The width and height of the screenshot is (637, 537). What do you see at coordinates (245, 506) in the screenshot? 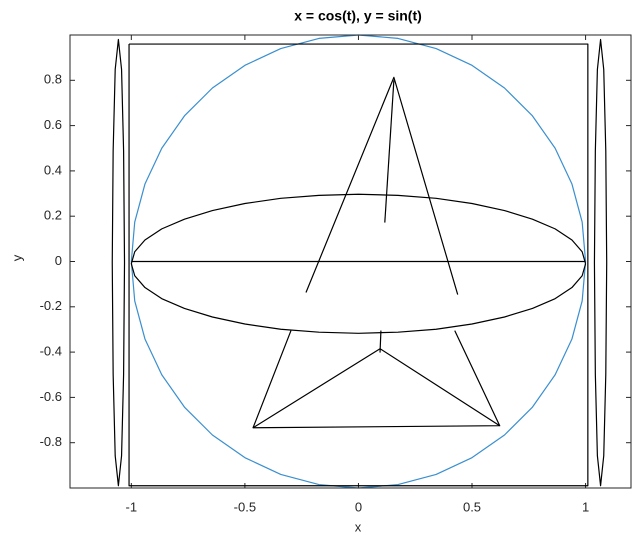
I see `x-tick-label: -0.5` at bounding box center [245, 506].